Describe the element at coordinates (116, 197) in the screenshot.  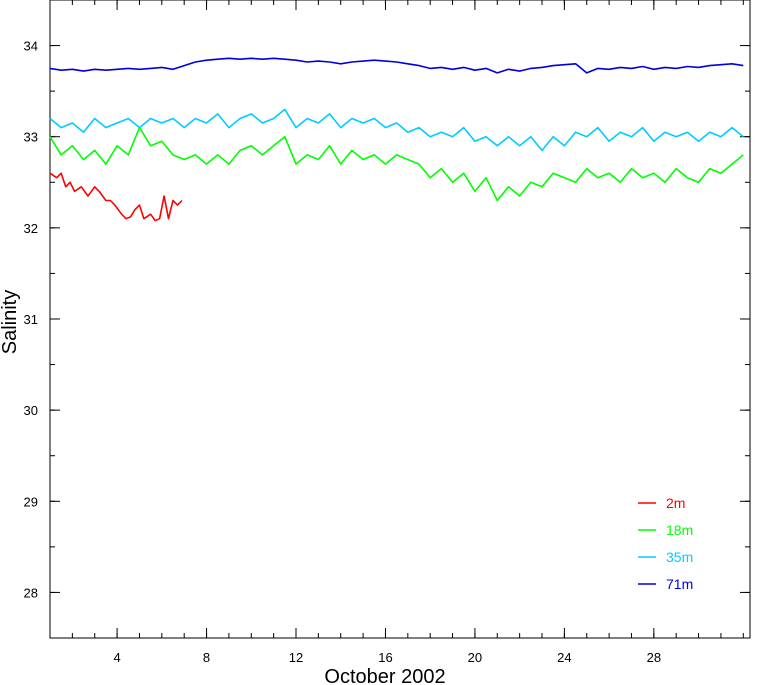
I see `series-line-2m` at that location.